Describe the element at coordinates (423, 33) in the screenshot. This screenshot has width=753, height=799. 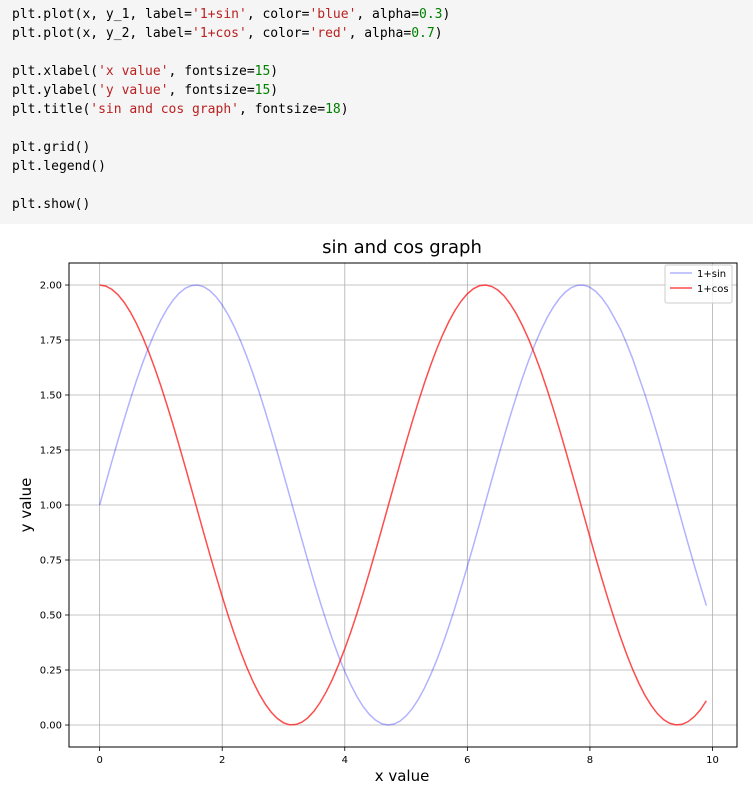
I see `code-token: 0.7` at that location.